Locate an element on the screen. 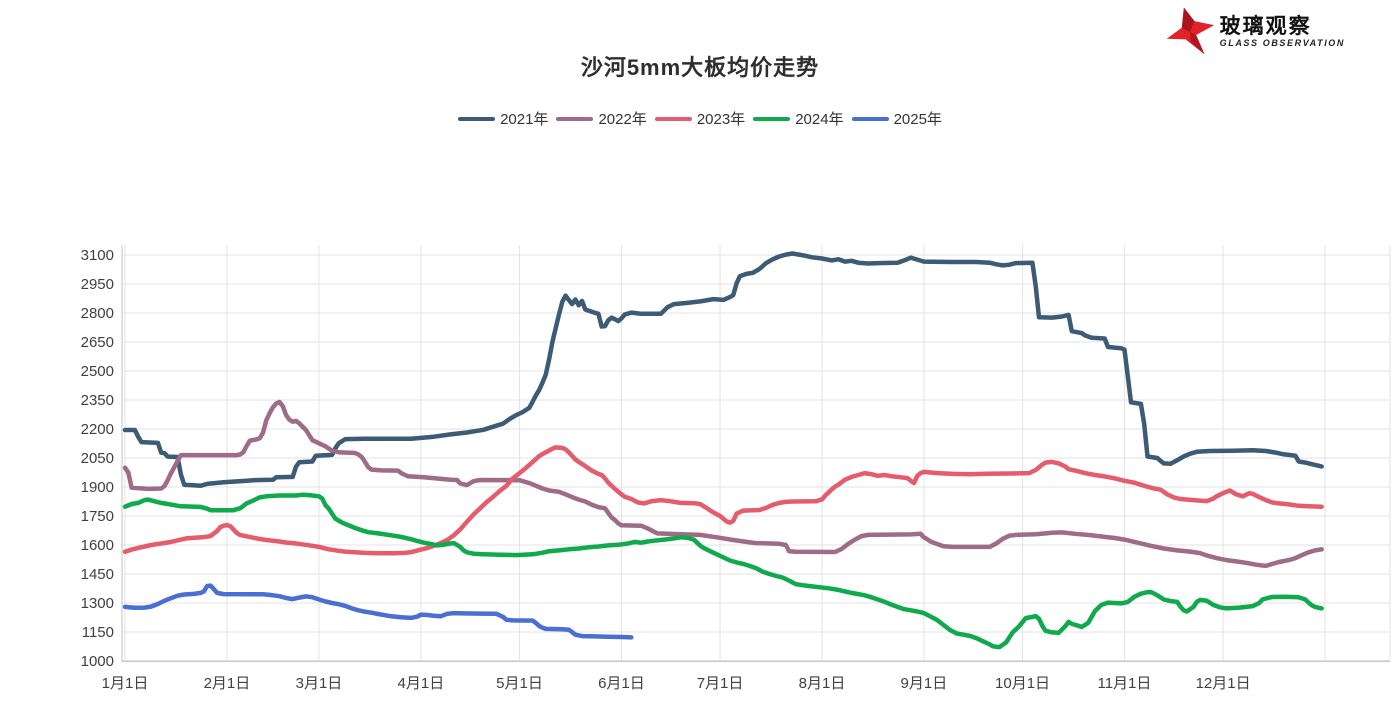  y-tick-label: 2350 is located at coordinates (97, 400).